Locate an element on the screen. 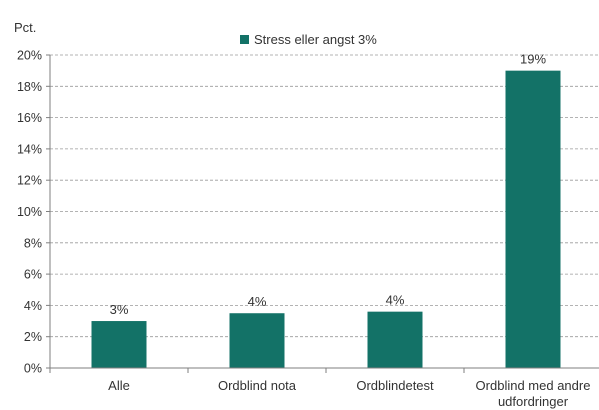 This screenshot has height=410, width=599. data-label: 3% is located at coordinates (119, 309).